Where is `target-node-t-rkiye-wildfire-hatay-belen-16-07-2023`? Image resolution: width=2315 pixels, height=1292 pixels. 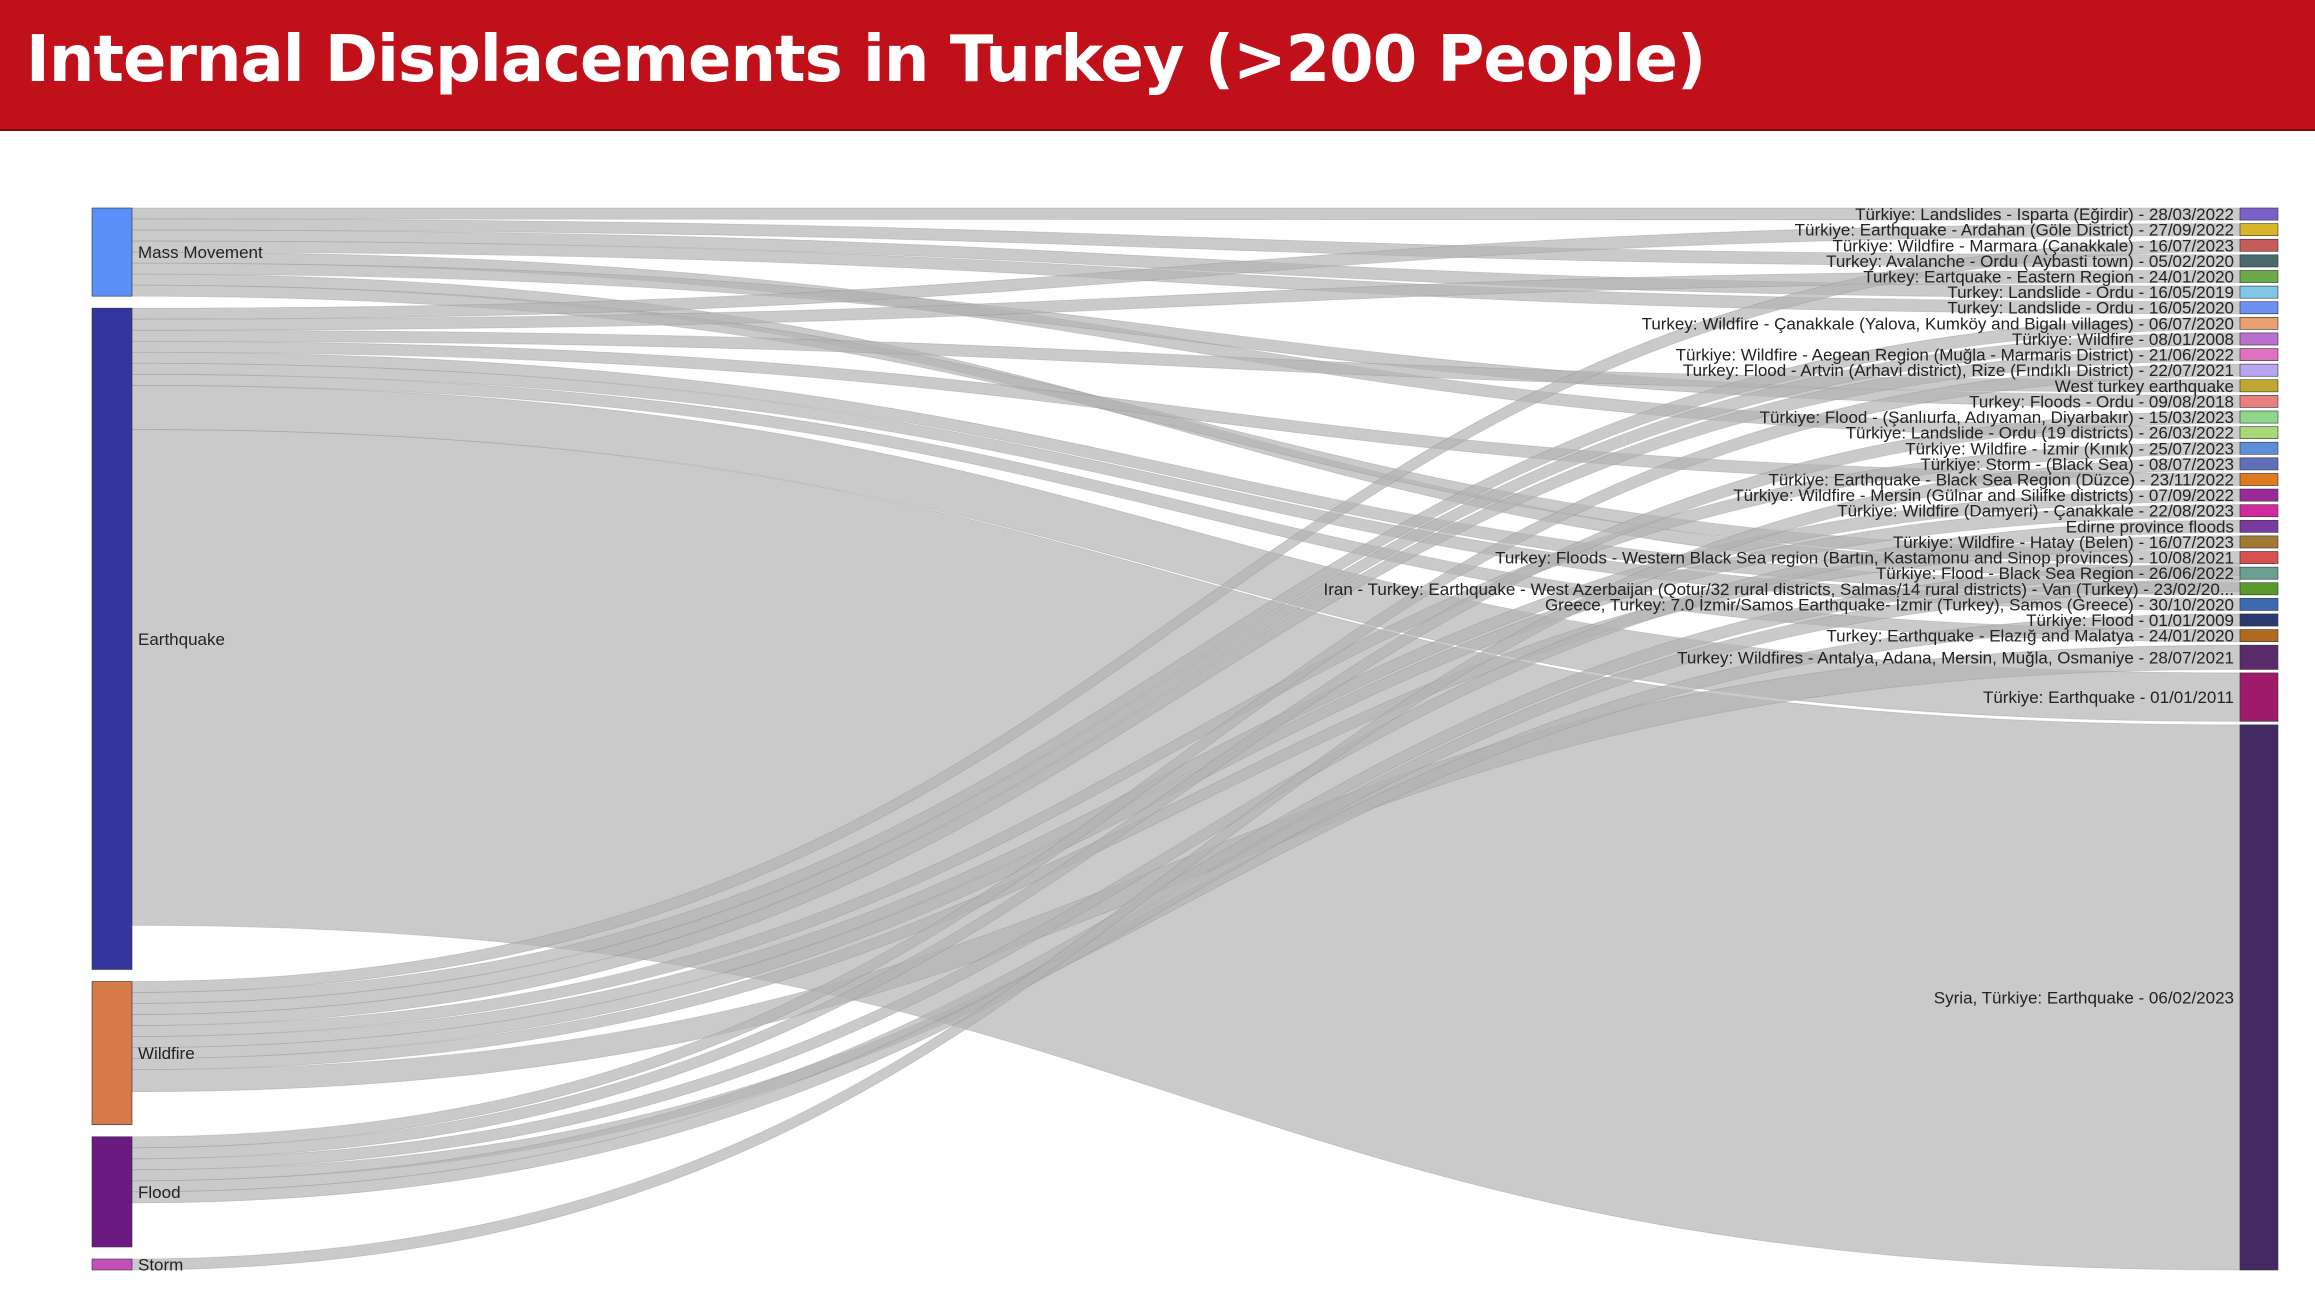 target-node-t-rkiye-wildfire-hatay-belen-16-07-2023 is located at coordinates (2259, 542).